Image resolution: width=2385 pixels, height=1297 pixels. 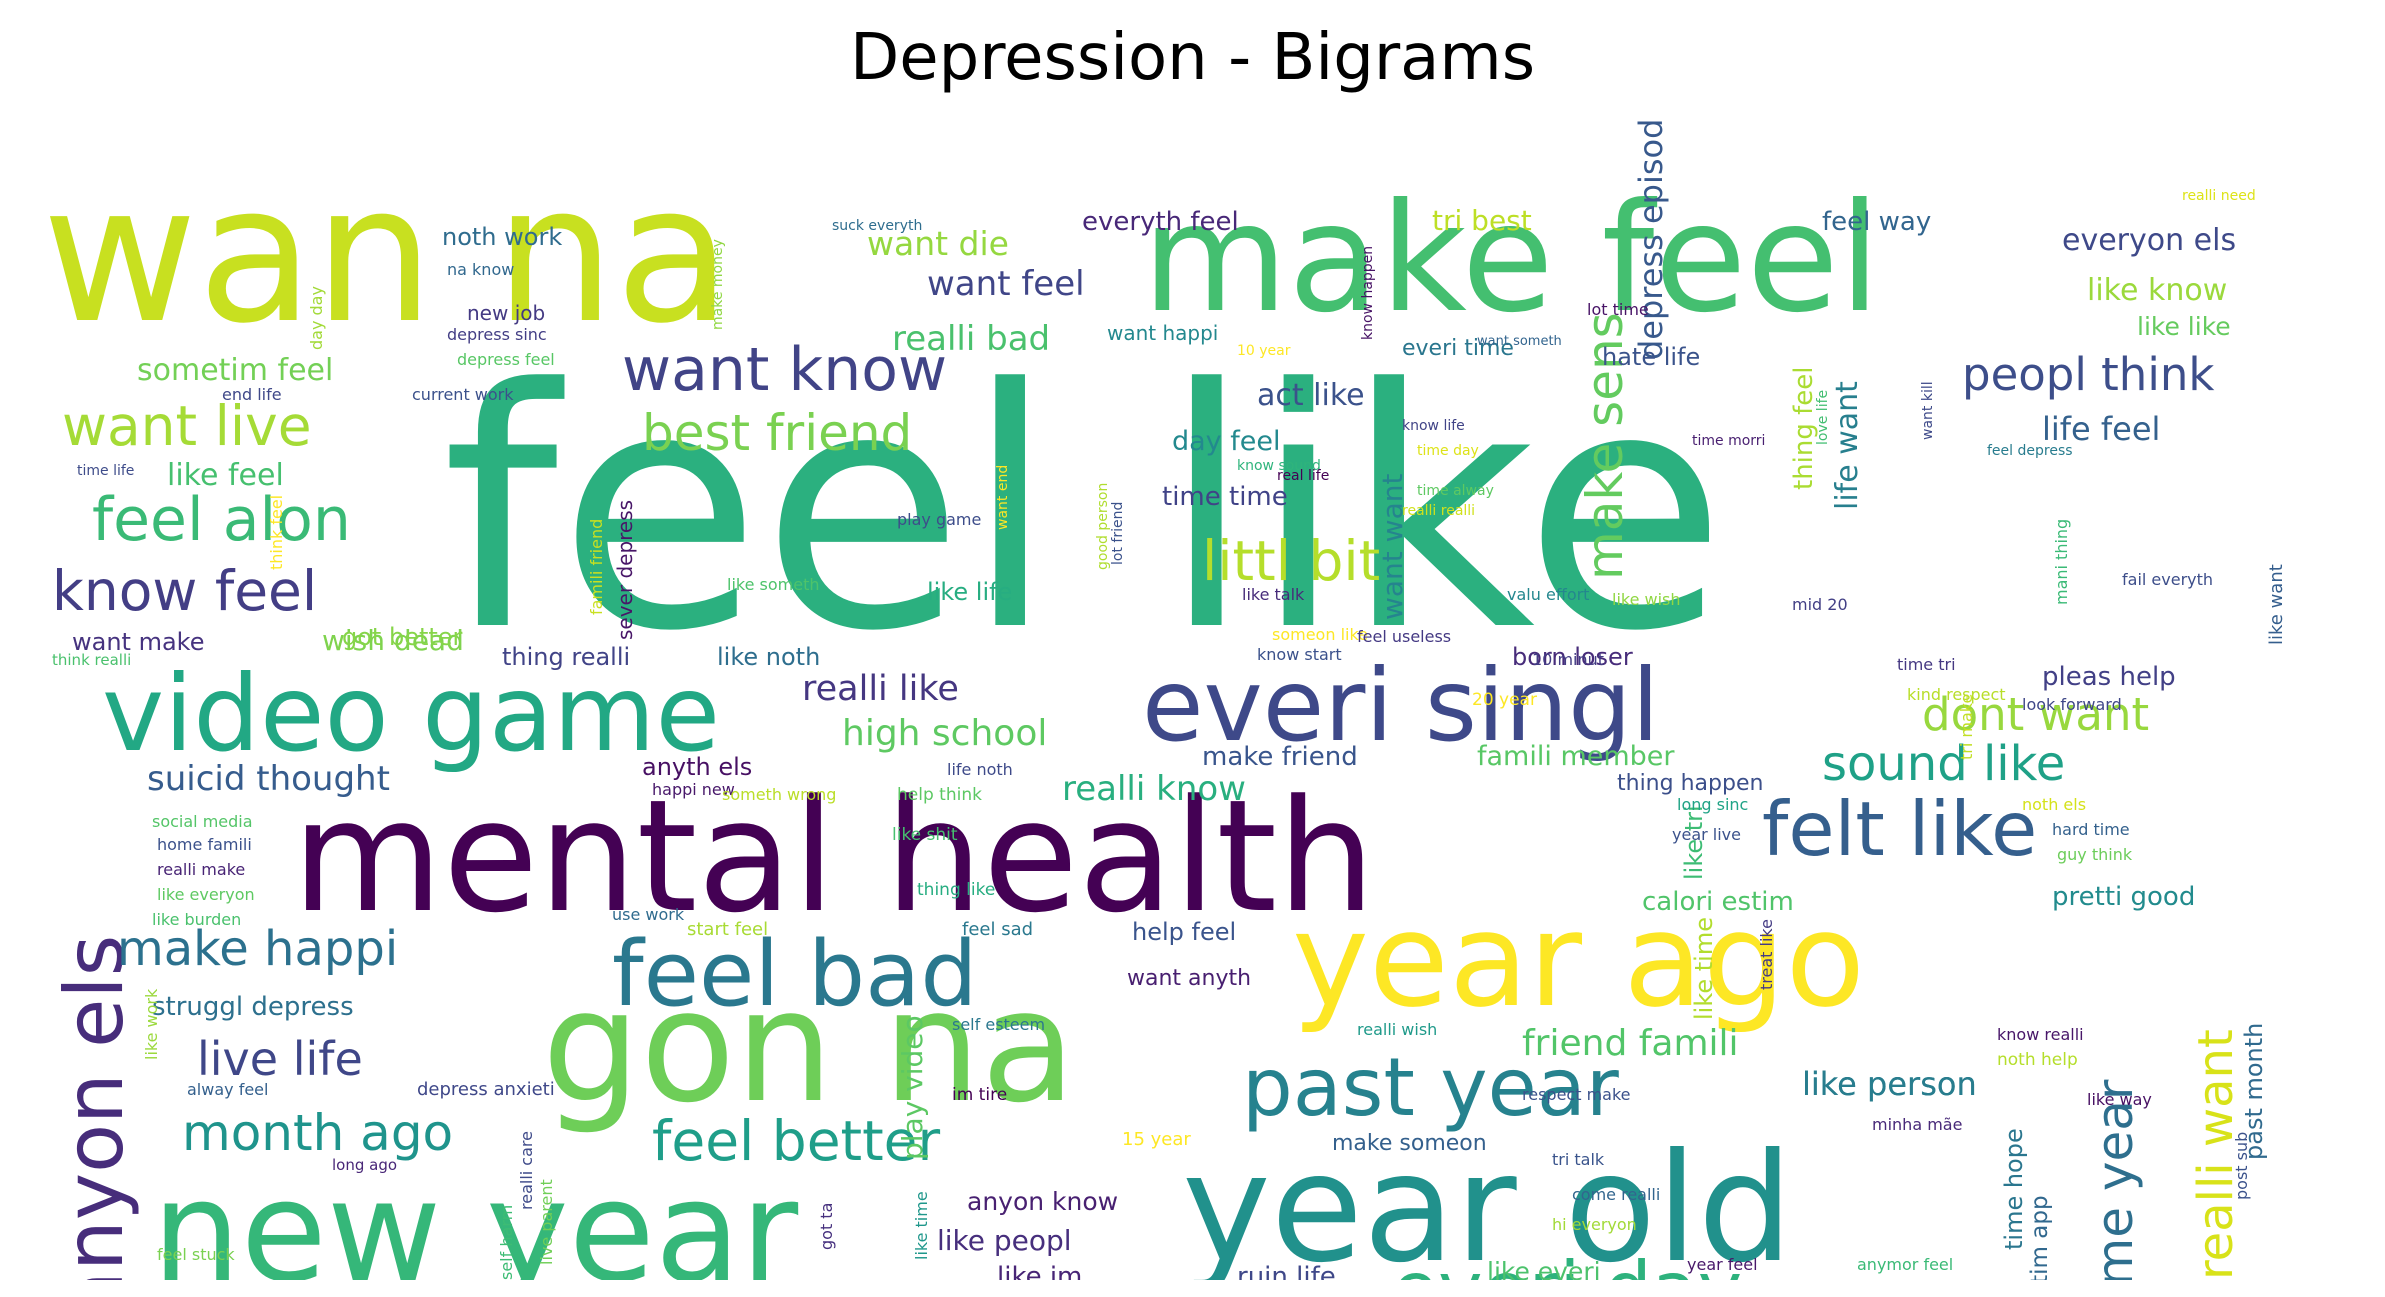 What do you see at coordinates (1966, 727) in the screenshot?
I see `word-tri-make: tri make` at bounding box center [1966, 727].